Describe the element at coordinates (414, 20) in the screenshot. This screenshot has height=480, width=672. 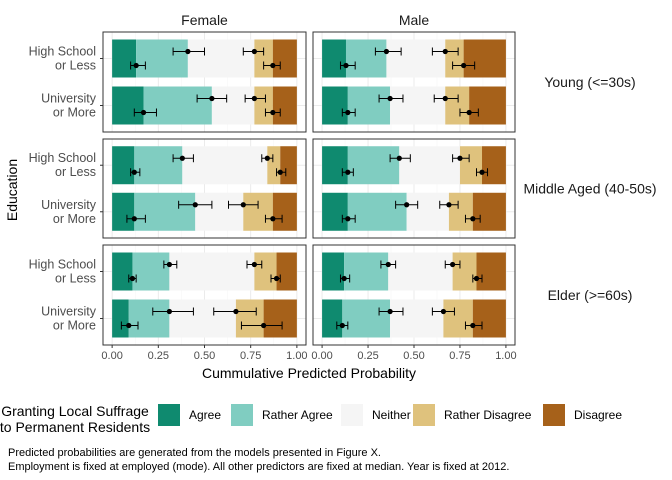
I see `column-strip-label: Male` at that location.